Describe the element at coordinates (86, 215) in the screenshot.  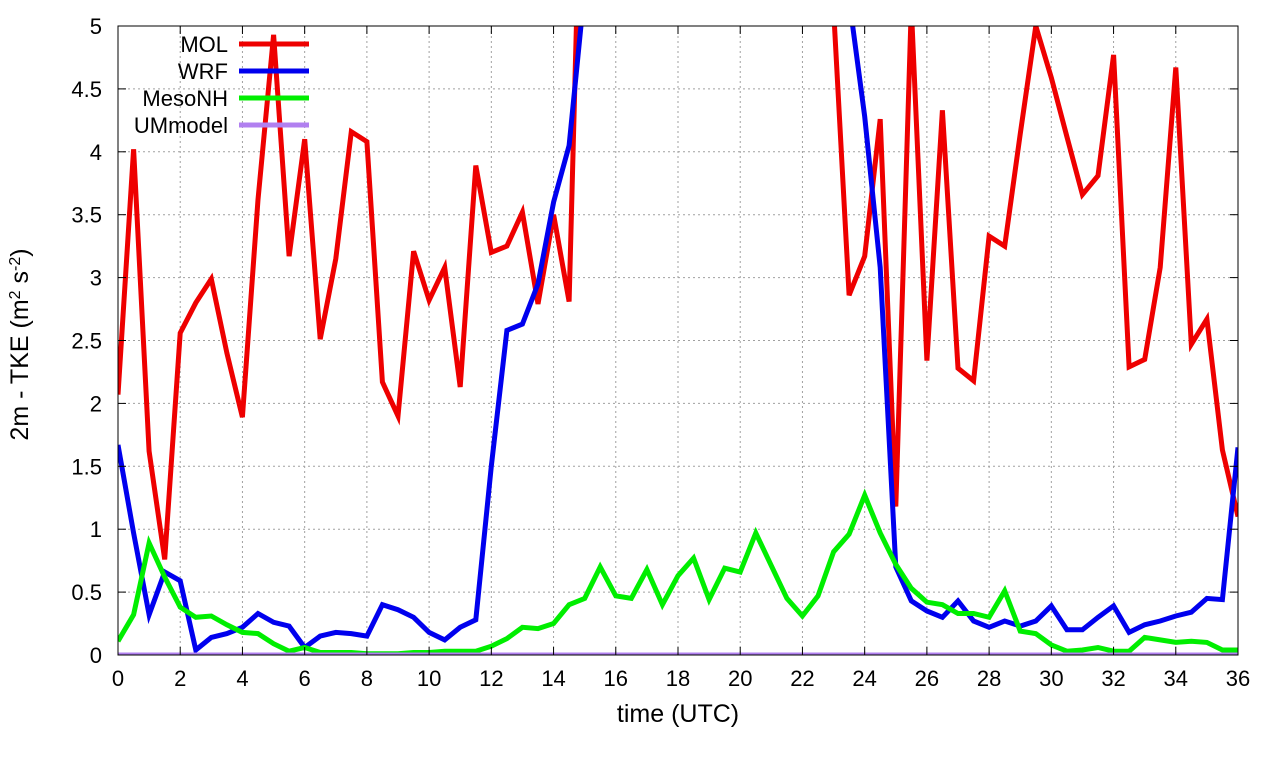
I see `y-tick-label: 3.5` at that location.